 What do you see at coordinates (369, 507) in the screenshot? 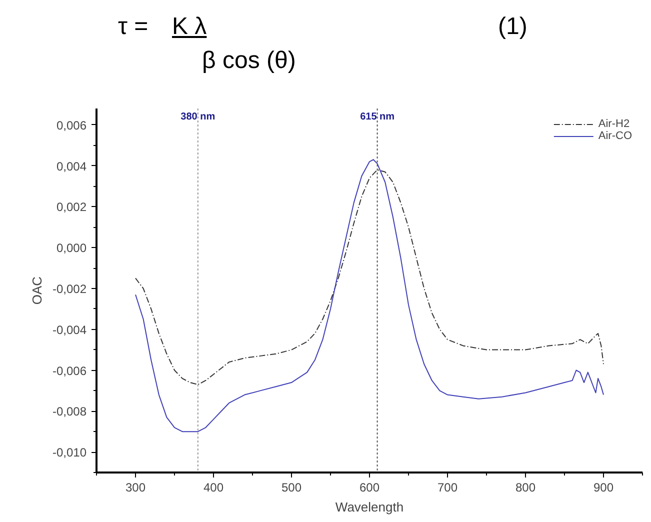
I see `x-axis-title: Wavelength` at bounding box center [369, 507].